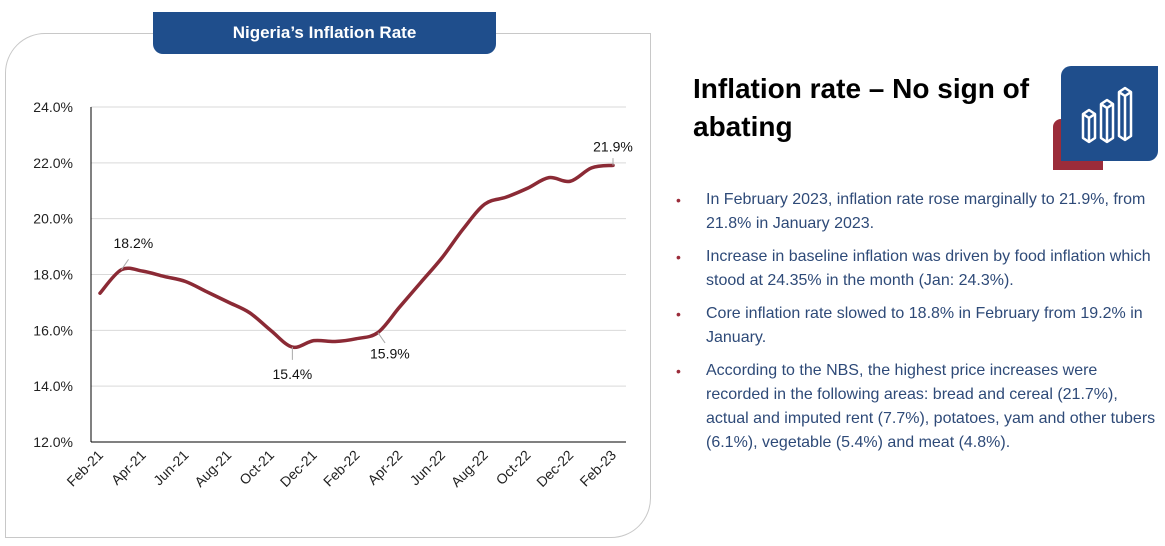  What do you see at coordinates (428, 468) in the screenshot?
I see `x-tick-label: Jun-22` at bounding box center [428, 468].